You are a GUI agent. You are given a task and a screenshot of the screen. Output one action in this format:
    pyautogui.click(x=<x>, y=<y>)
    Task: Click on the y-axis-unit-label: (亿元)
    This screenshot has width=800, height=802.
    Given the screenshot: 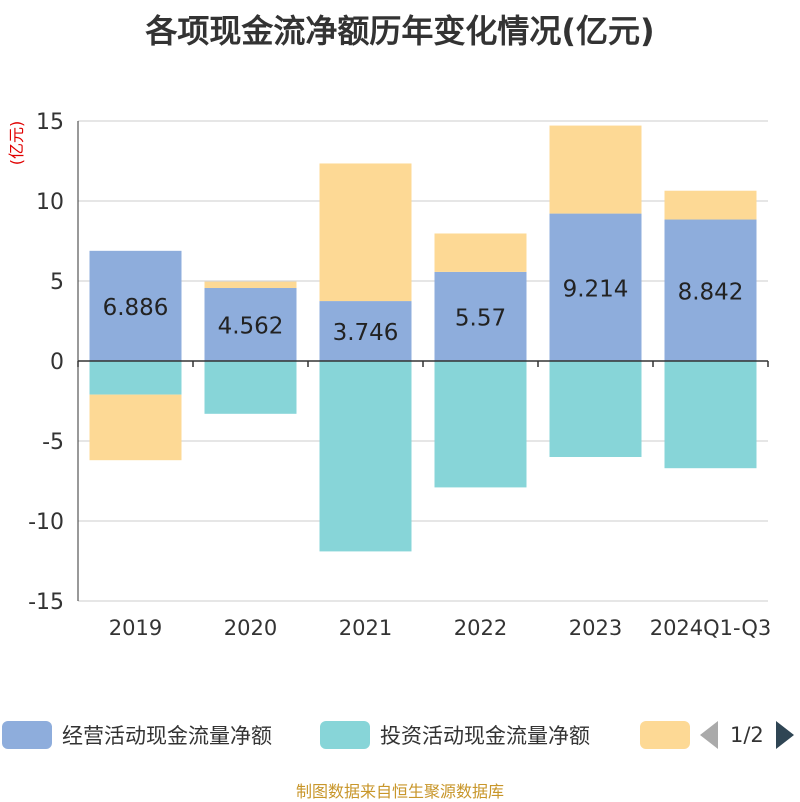 What is the action you would take?
    pyautogui.click(x=16, y=143)
    